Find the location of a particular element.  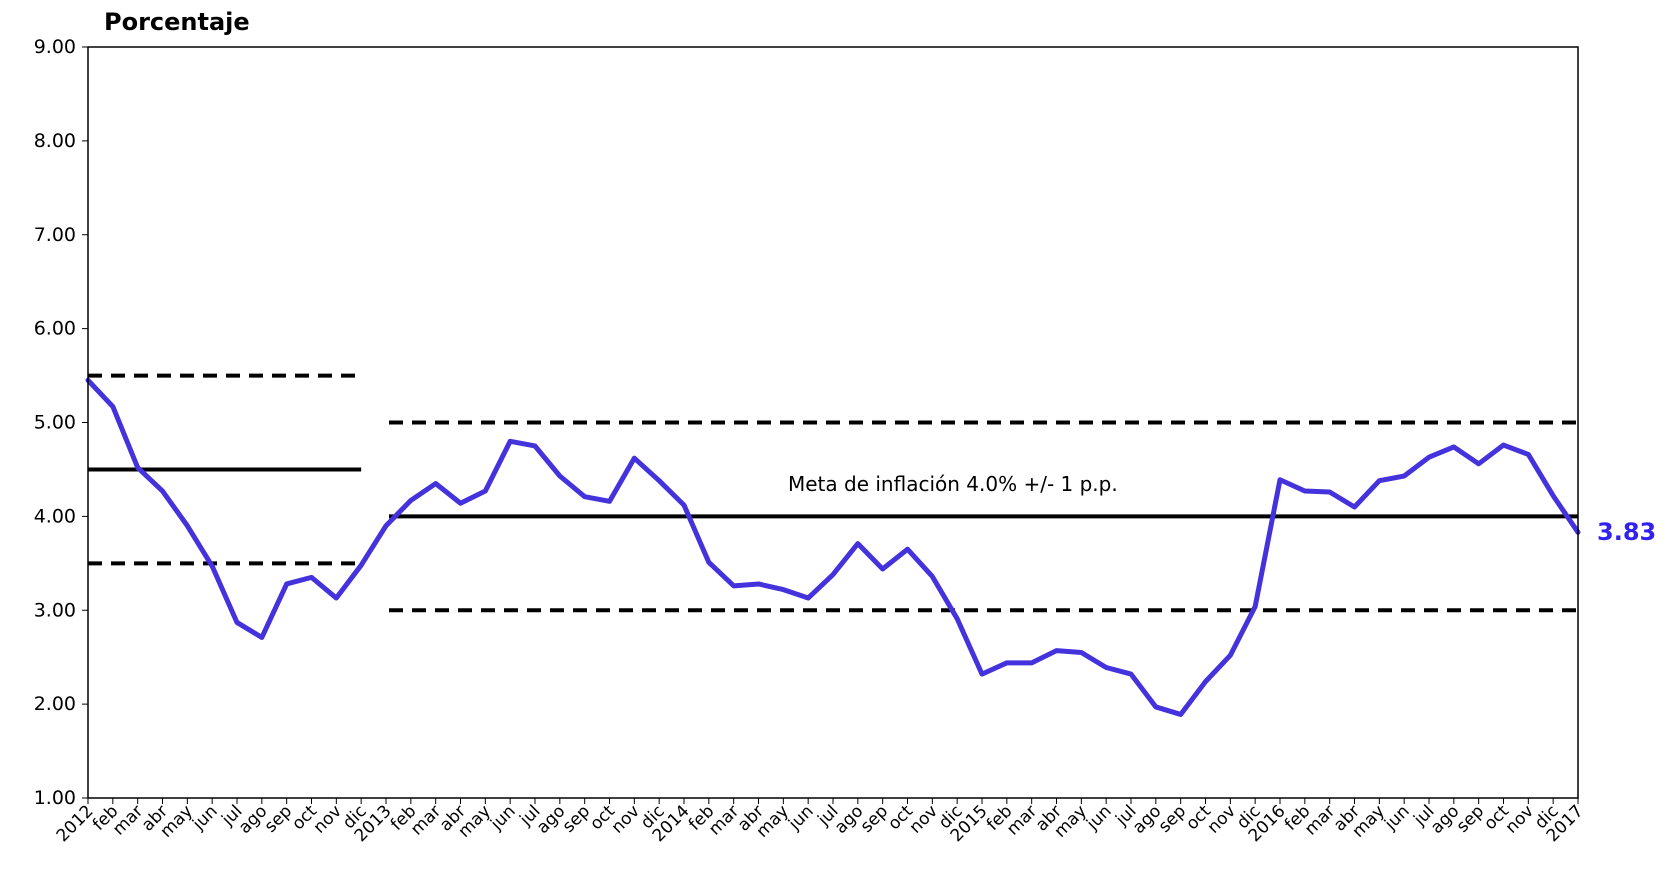

y-tick-label: 3.00 is located at coordinates (55, 610).